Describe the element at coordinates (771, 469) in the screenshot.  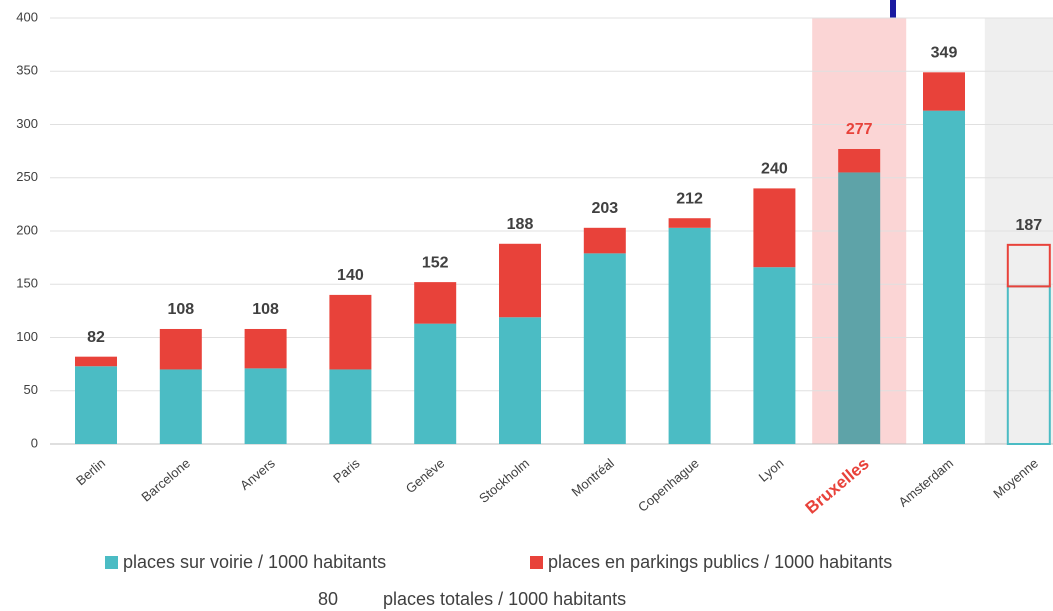
I see `x-tick-label: Lyon` at that location.